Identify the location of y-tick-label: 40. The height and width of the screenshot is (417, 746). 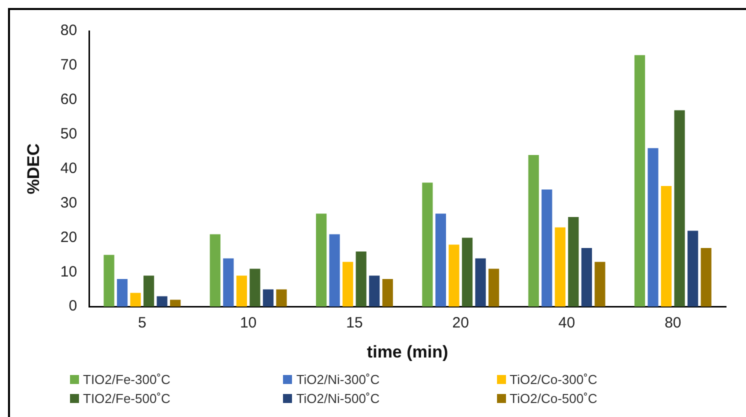
(69, 168).